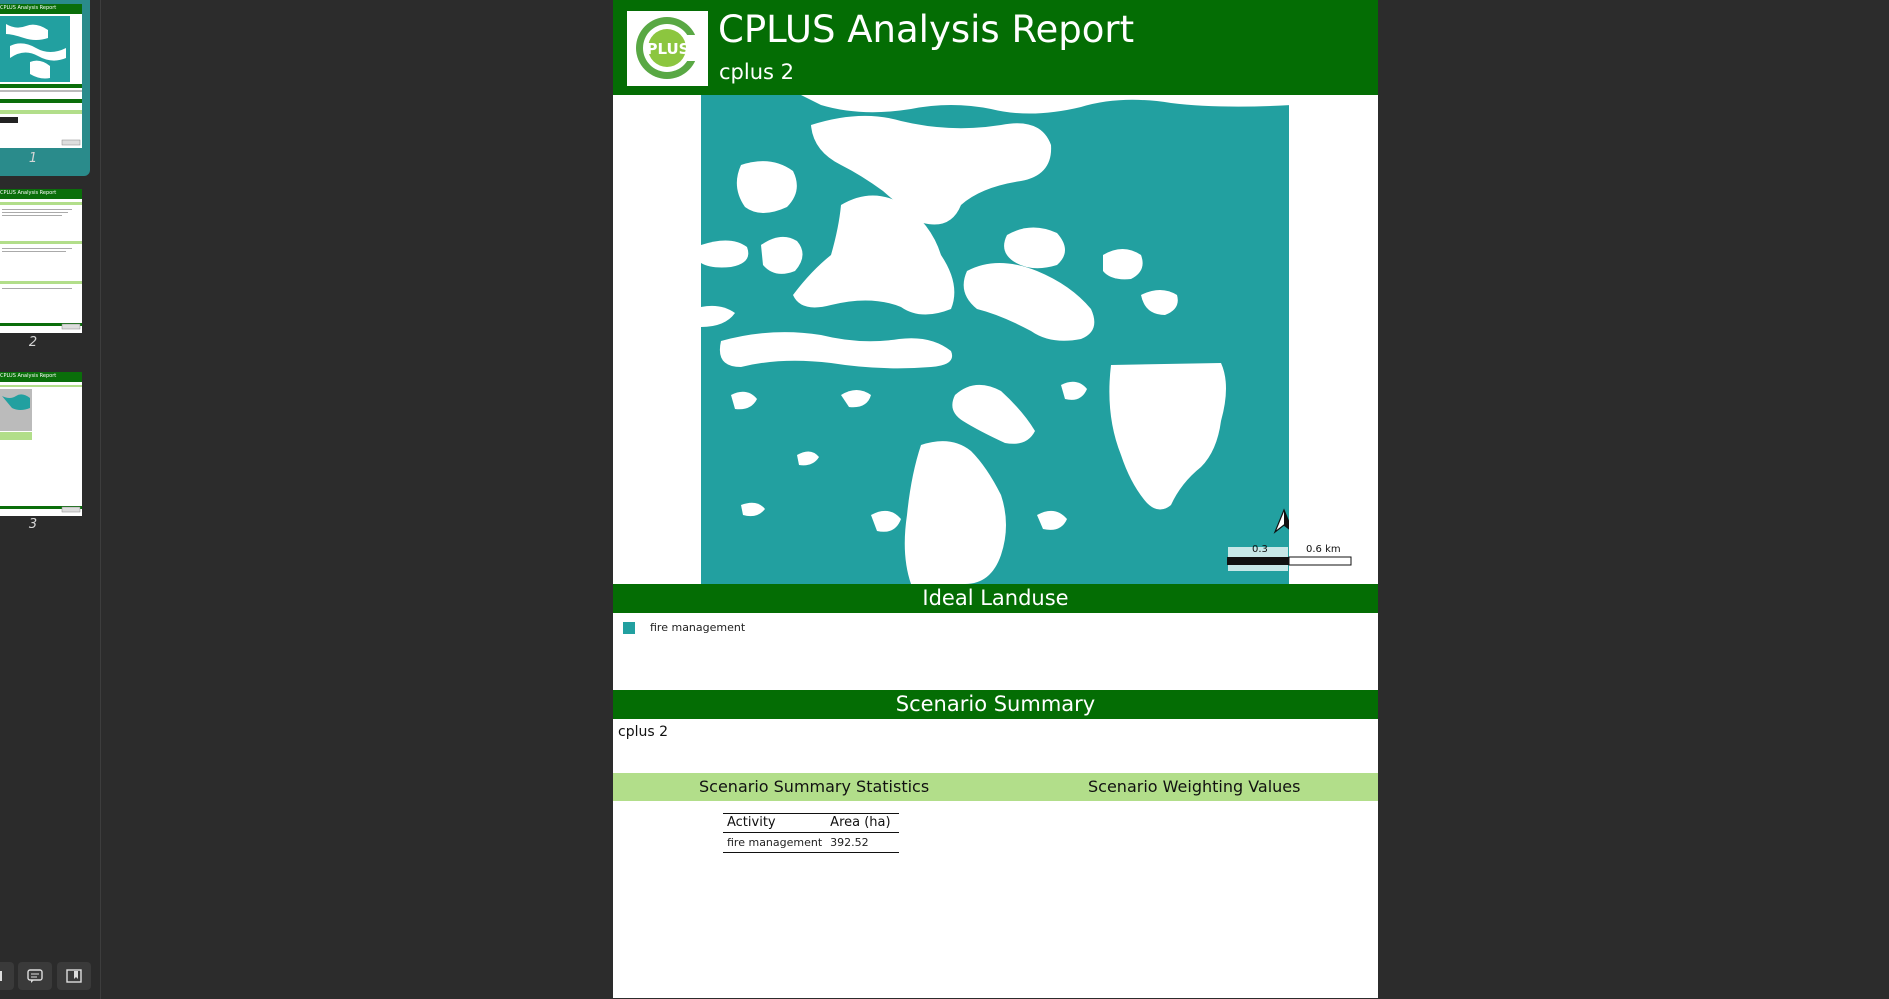 The image size is (1889, 999). I want to click on table-row: fire management 392.52, so click(811, 843).